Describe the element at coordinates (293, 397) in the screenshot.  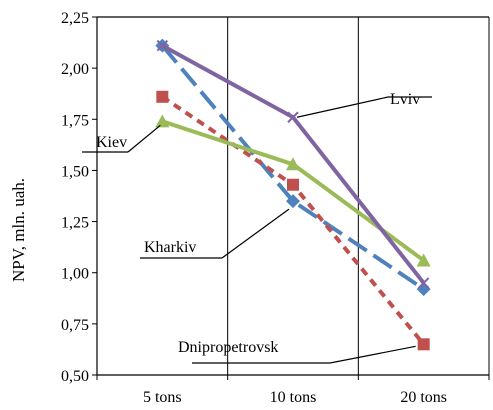
I see `x-tick-label: 10 tons` at that location.